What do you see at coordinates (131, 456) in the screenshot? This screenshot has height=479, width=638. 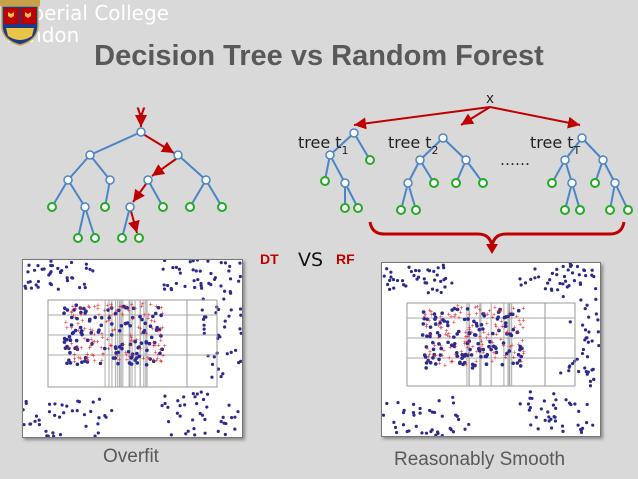 I see `caption-overfit: Overfit` at bounding box center [131, 456].